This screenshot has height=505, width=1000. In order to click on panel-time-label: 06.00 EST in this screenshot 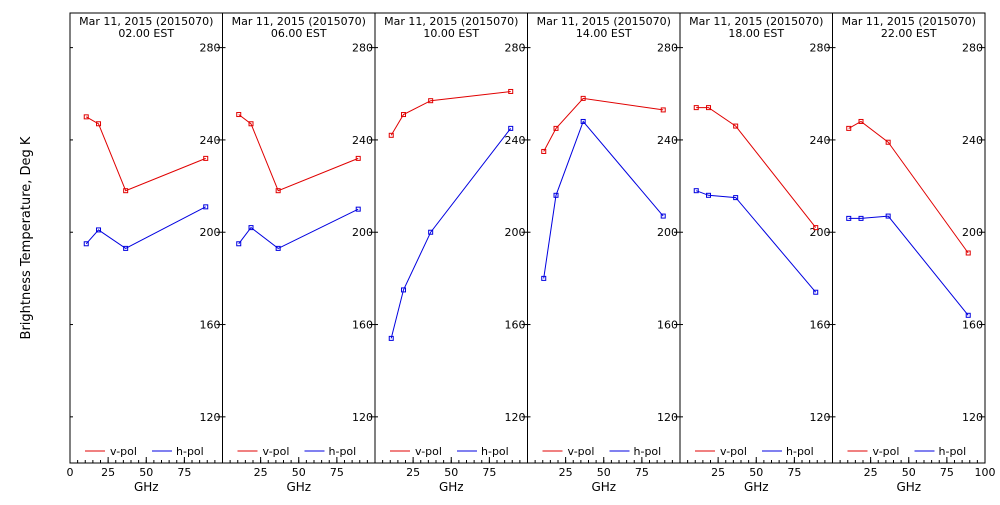, I will do `click(299, 33)`.